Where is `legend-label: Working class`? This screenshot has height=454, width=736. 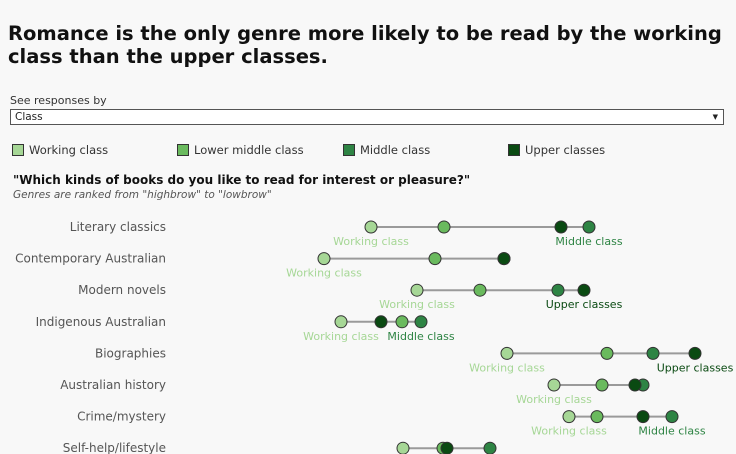 legend-label: Working class is located at coordinates (69, 150).